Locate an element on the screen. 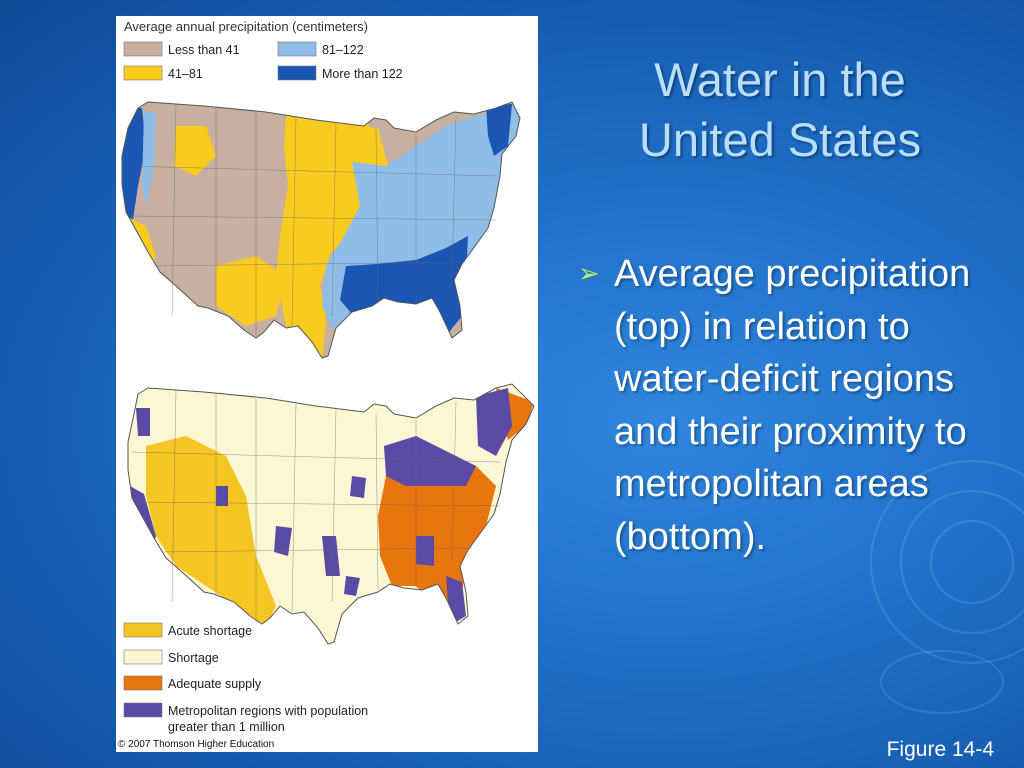 Image resolution: width=1024 pixels, height=768 pixels. bottom-map-state-lines is located at coordinates (316, 505).